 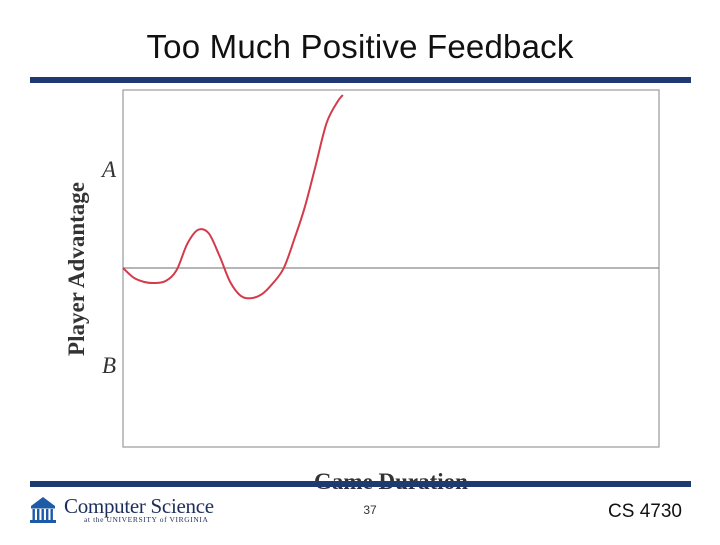 I want to click on series-line, so click(x=233, y=197).